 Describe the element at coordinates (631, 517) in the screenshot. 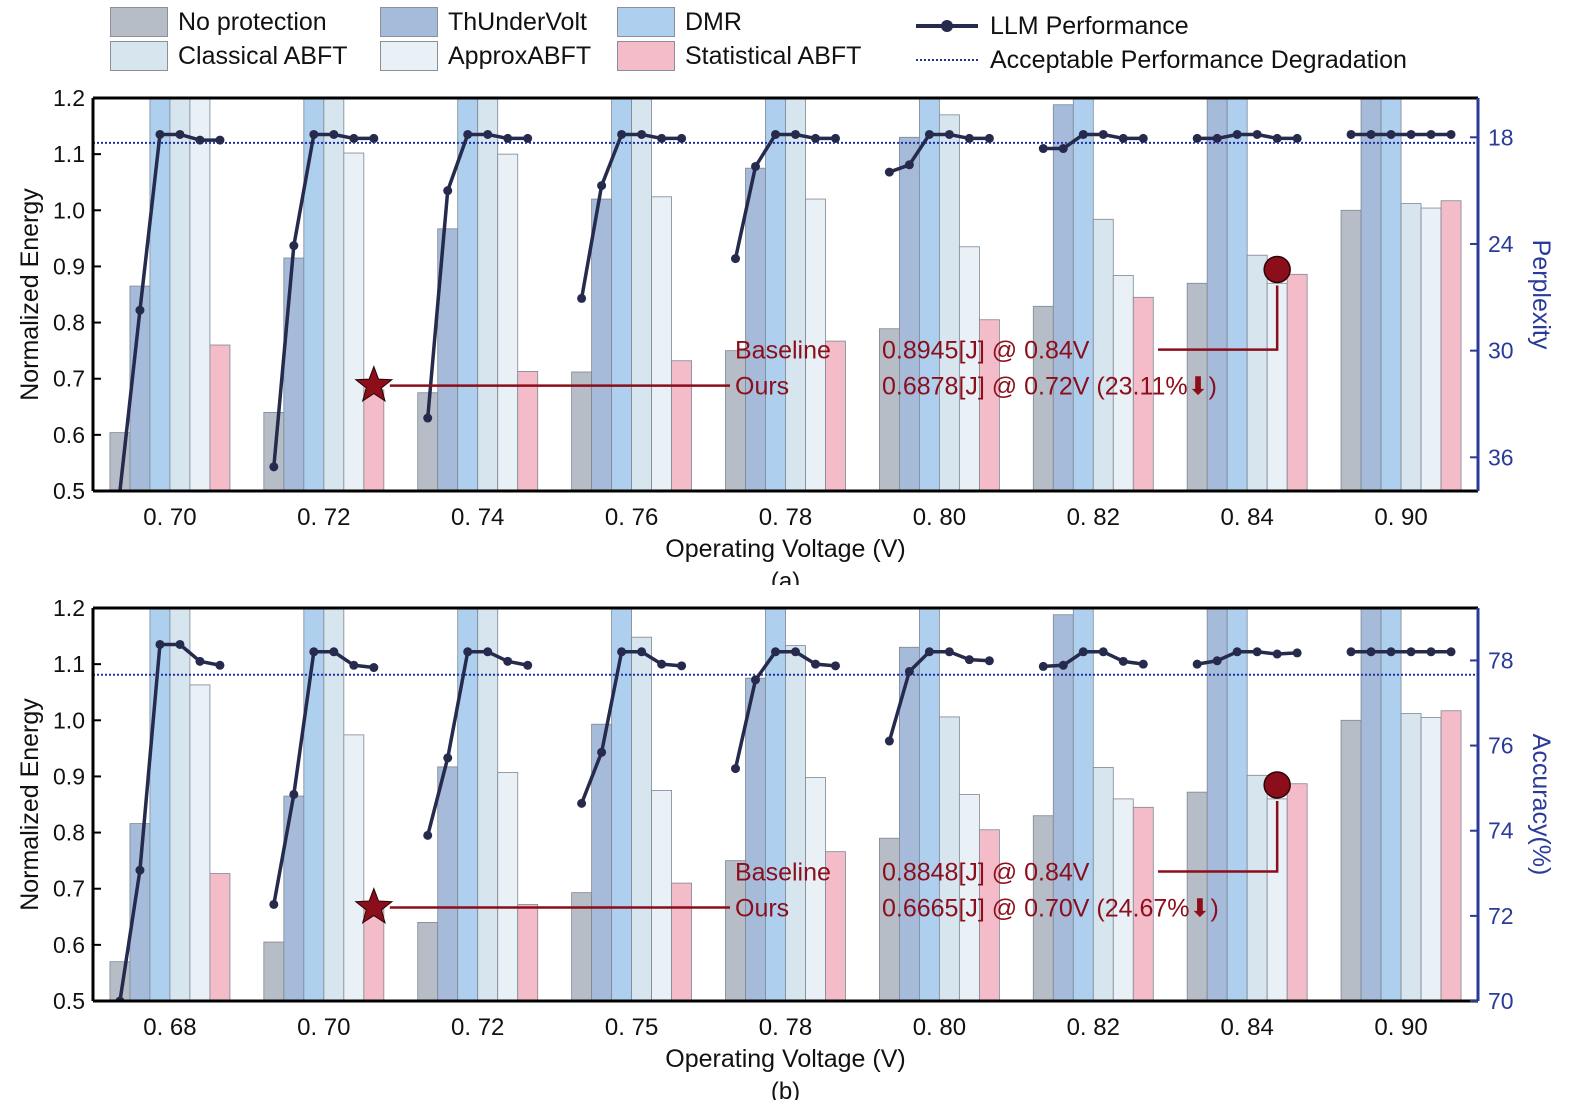

I see `x-tick-label: 0. 76` at that location.